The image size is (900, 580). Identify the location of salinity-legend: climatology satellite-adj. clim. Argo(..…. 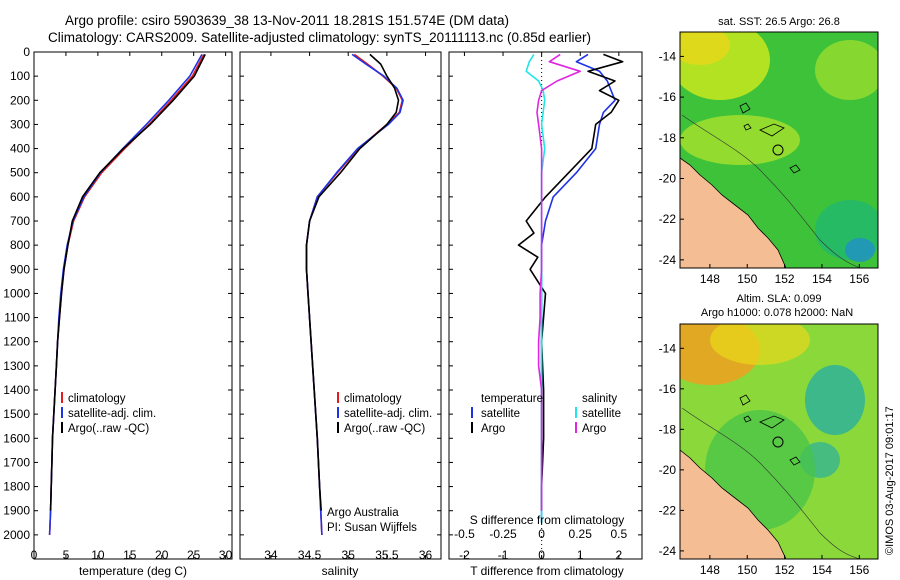
(384, 413).